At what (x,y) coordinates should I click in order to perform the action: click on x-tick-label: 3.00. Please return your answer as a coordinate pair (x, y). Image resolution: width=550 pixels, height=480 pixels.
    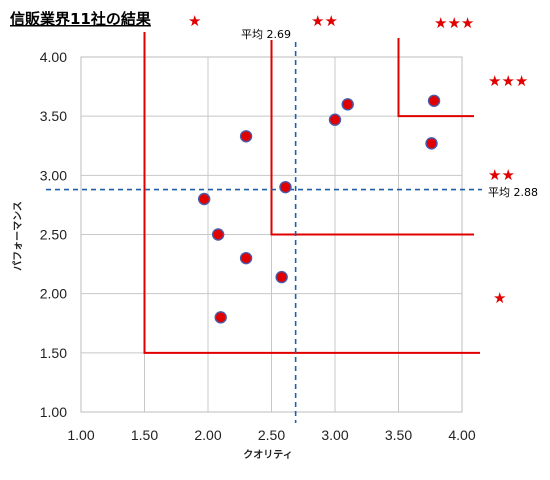
    Looking at the image, I should click on (334, 435).